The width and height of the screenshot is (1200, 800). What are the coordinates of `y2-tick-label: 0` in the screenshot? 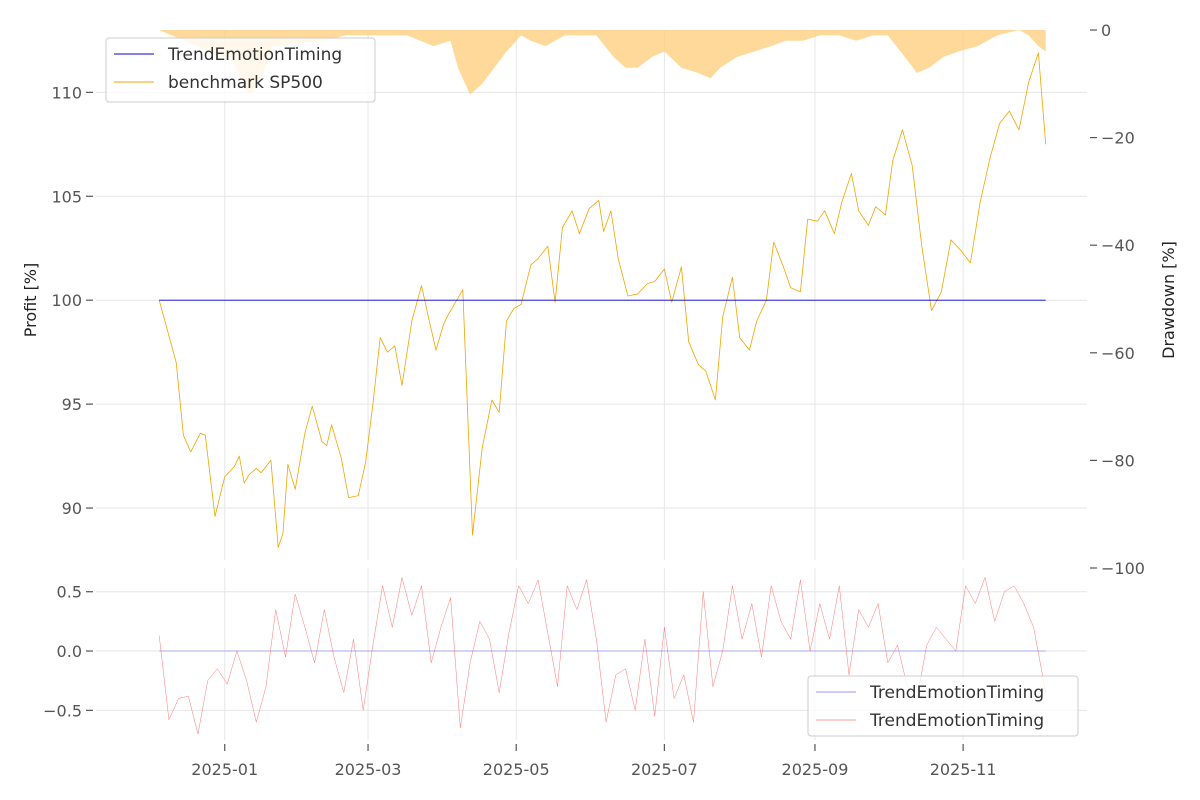 It's located at (1106, 30).